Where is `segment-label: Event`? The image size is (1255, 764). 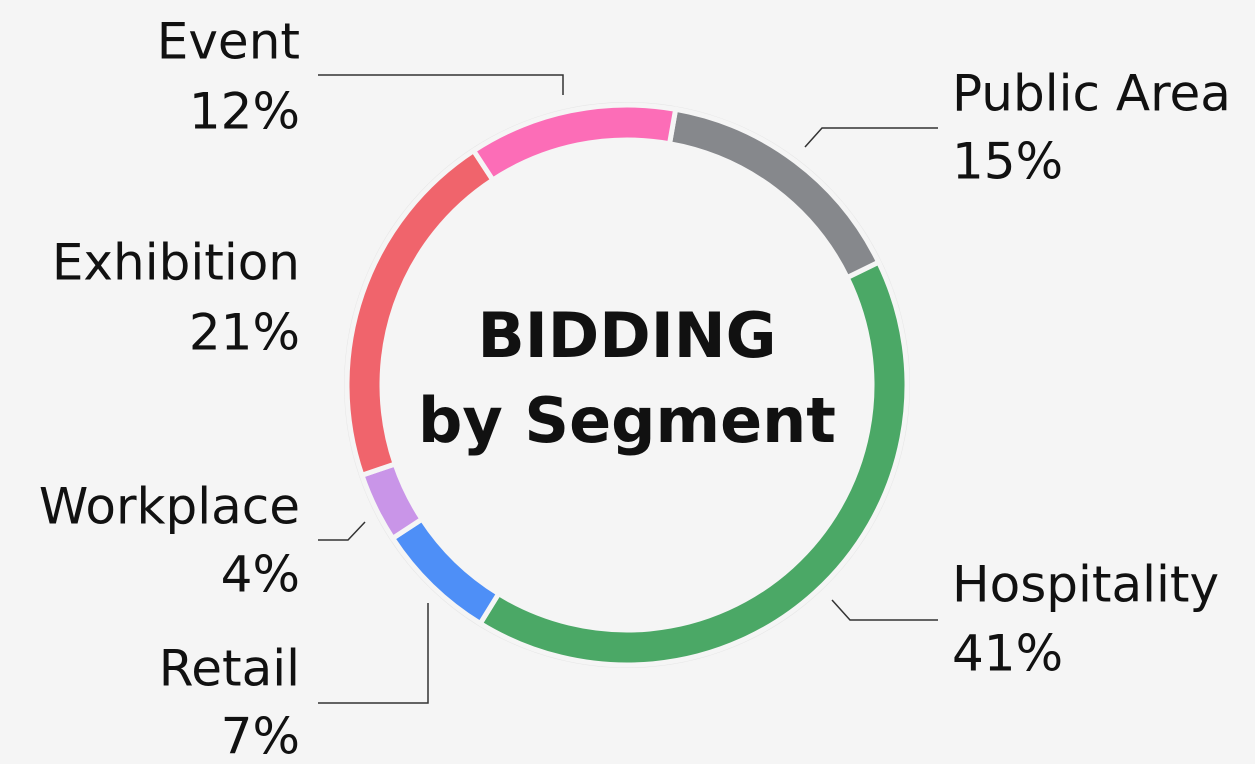 segment-label: Event is located at coordinates (228, 42).